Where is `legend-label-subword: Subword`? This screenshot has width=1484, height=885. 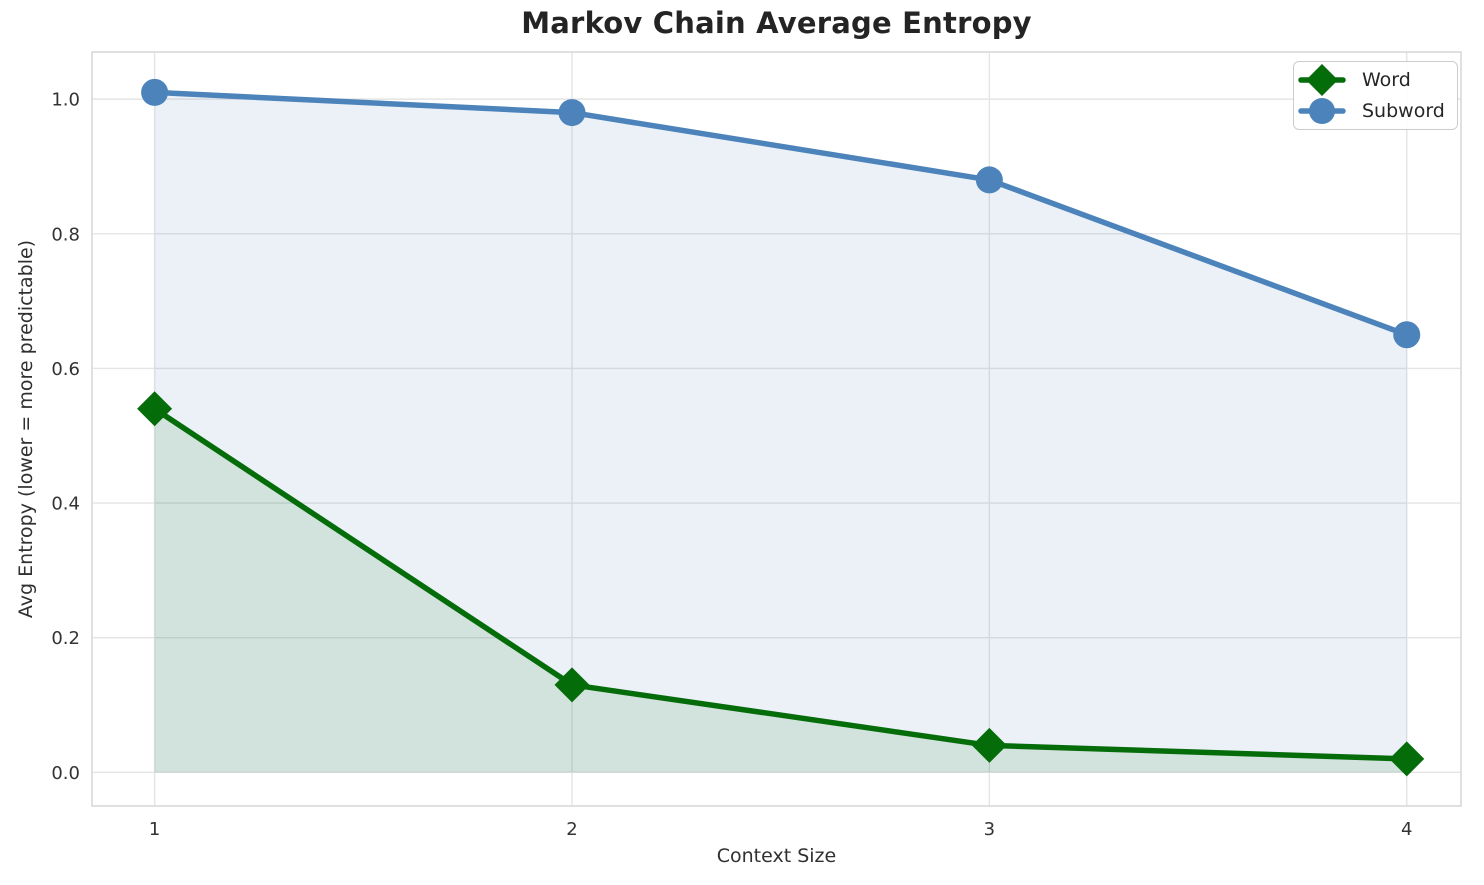 legend-label-subword: Subword is located at coordinates (1403, 110).